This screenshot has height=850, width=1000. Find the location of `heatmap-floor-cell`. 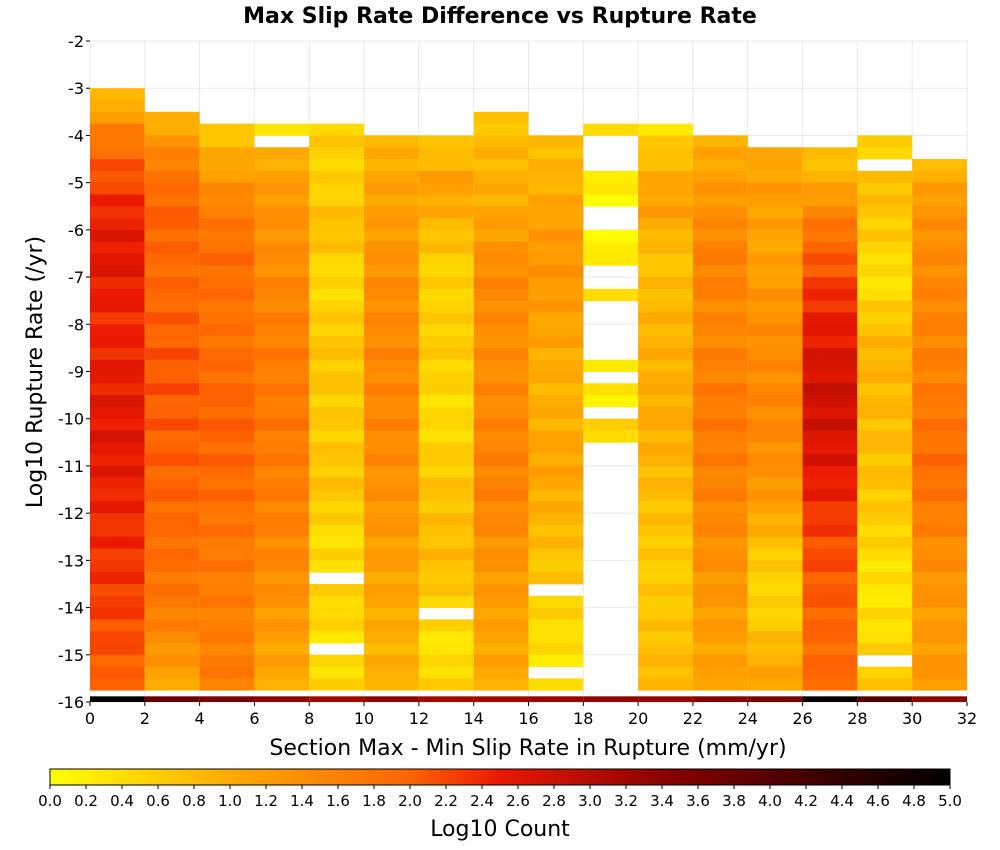

heatmap-floor-cell is located at coordinates (117, 699).